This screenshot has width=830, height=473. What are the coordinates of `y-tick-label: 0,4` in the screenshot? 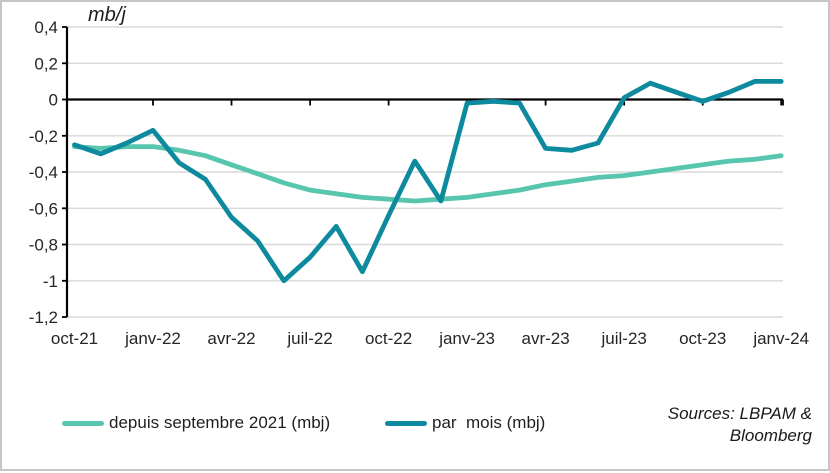 It's located at (46, 27).